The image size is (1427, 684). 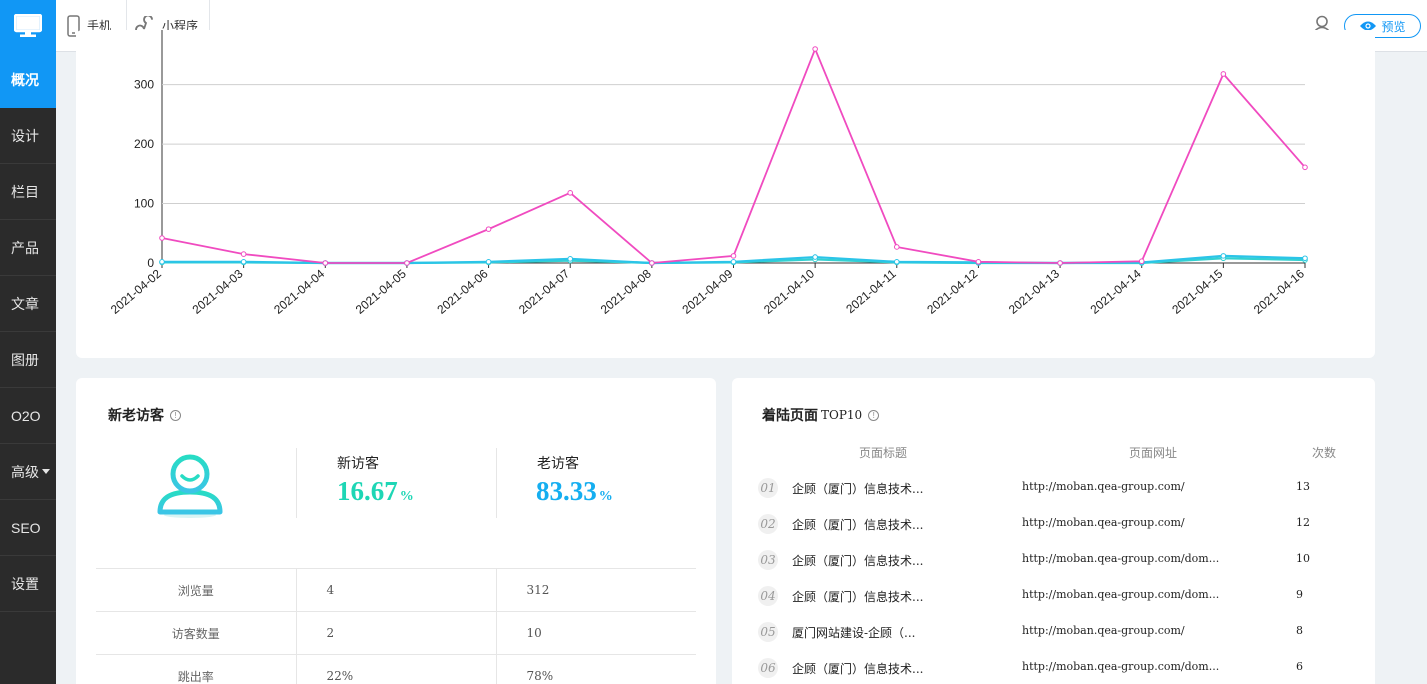 What do you see at coordinates (842, 415) in the screenshot?
I see `landing-title-suffix: TOP10` at bounding box center [842, 415].